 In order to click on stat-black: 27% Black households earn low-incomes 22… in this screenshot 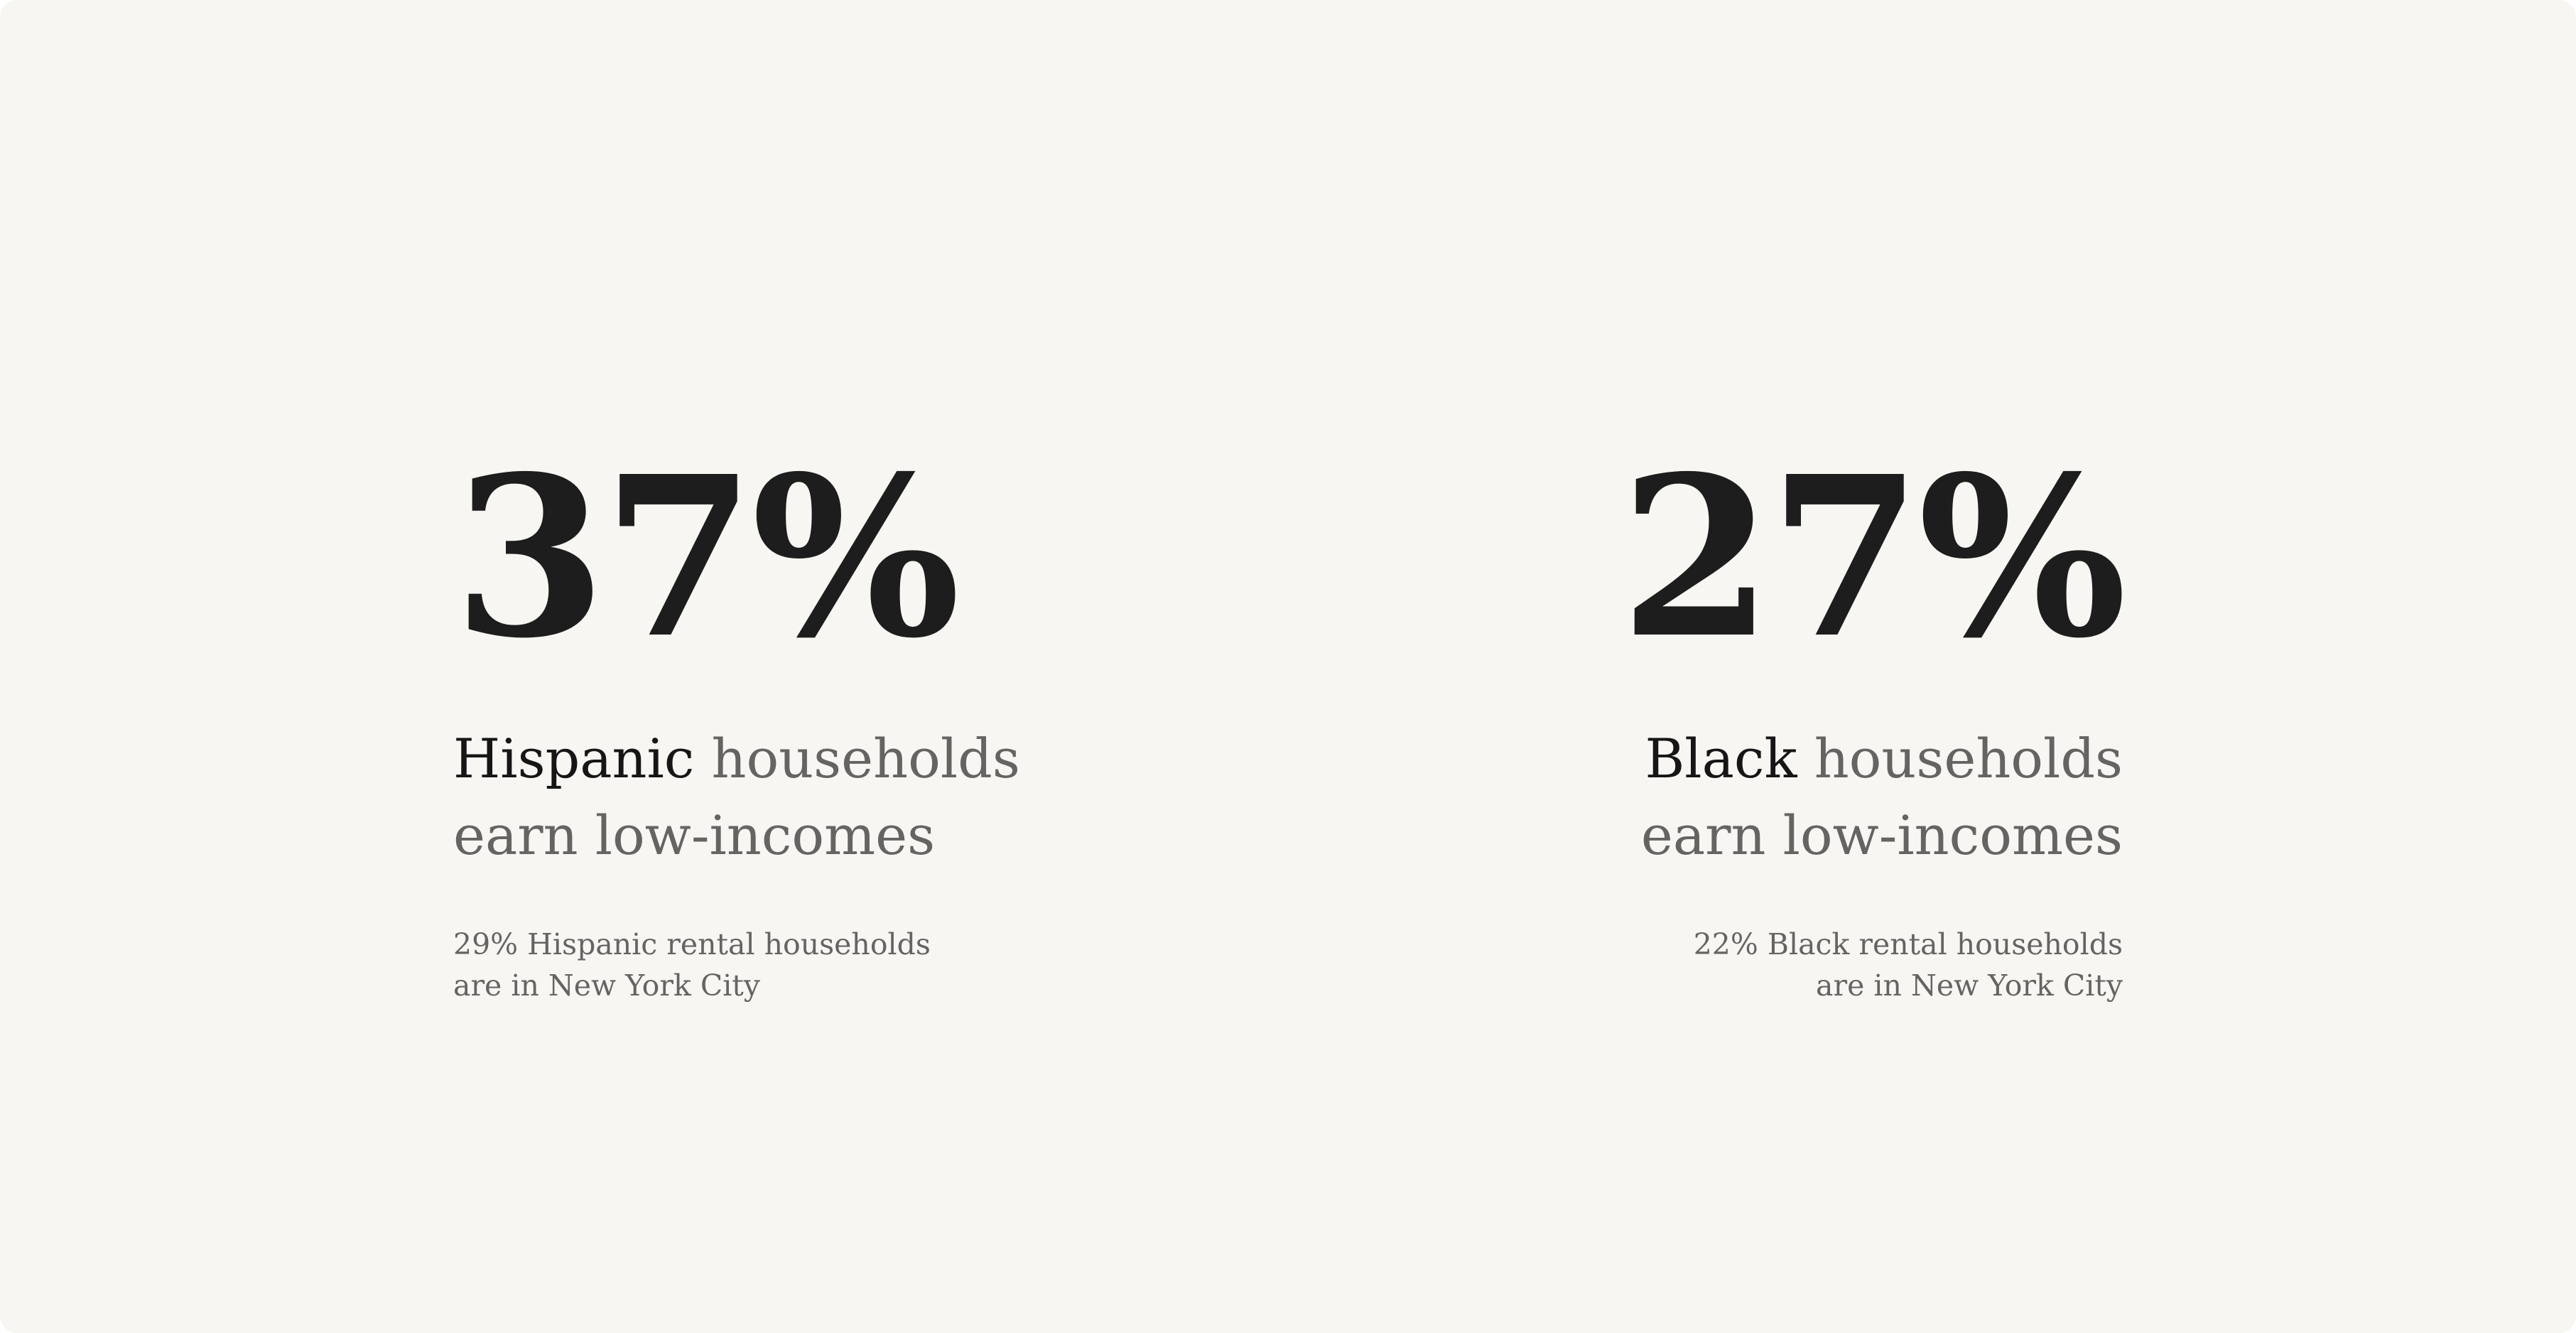, I will do `click(1873, 717)`.